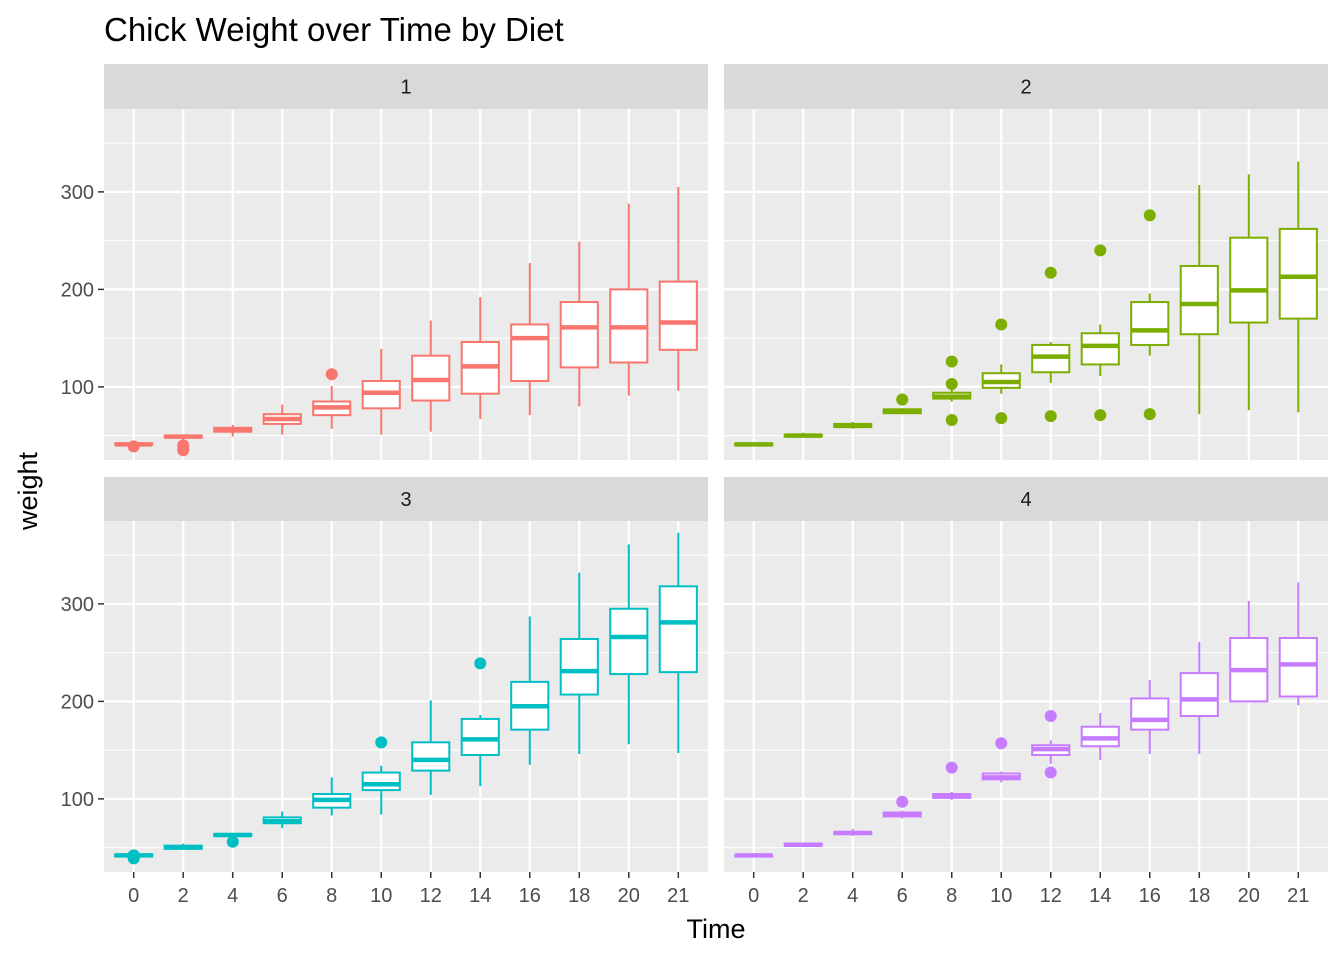 Image resolution: width=1344 pixels, height=965 pixels. What do you see at coordinates (530, 896) in the screenshot?
I see `x-tick-label: 16` at bounding box center [530, 896].